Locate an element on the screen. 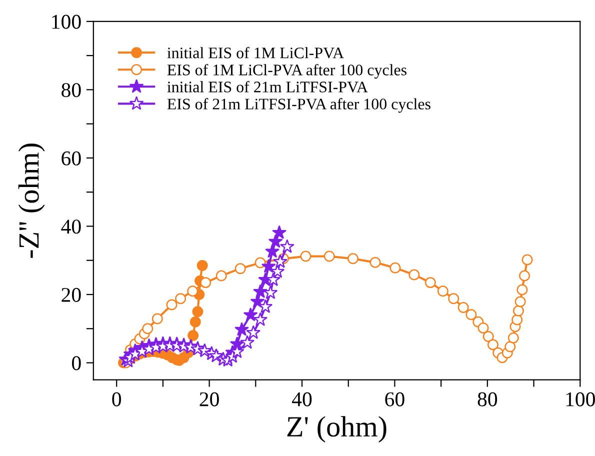 The height and width of the screenshot is (456, 595). y-tick-label: 20 is located at coordinates (71, 295).